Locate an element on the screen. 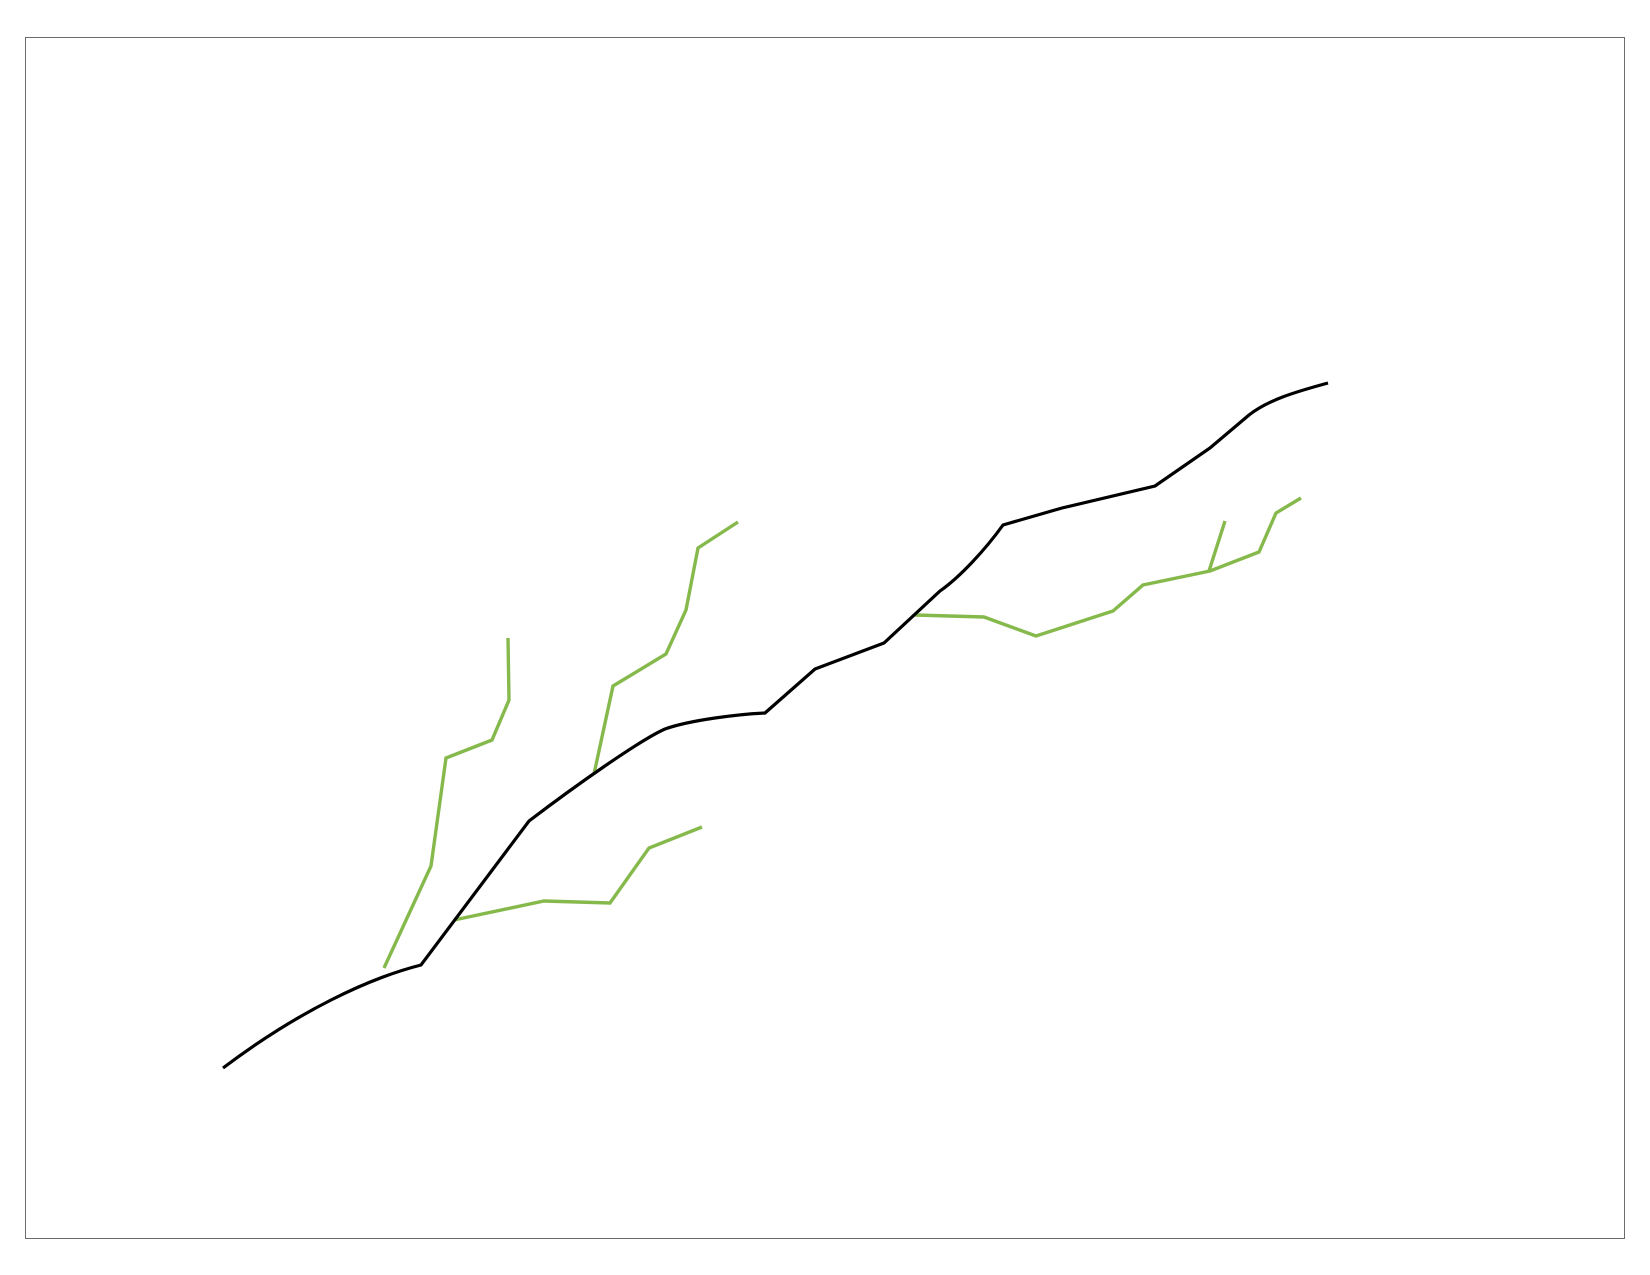  branch-line-right is located at coordinates (1108, 567).